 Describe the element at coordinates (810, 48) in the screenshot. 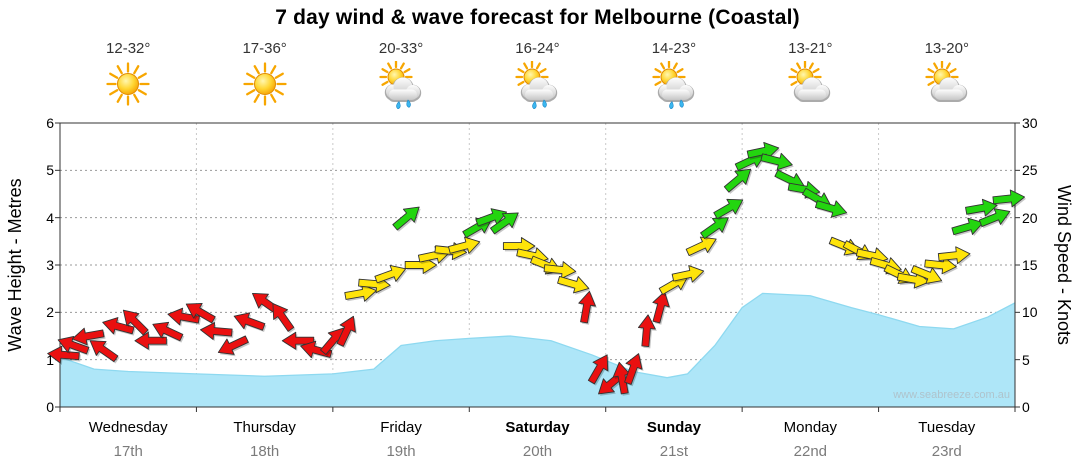

I see `temperature-range: 13-21°` at that location.